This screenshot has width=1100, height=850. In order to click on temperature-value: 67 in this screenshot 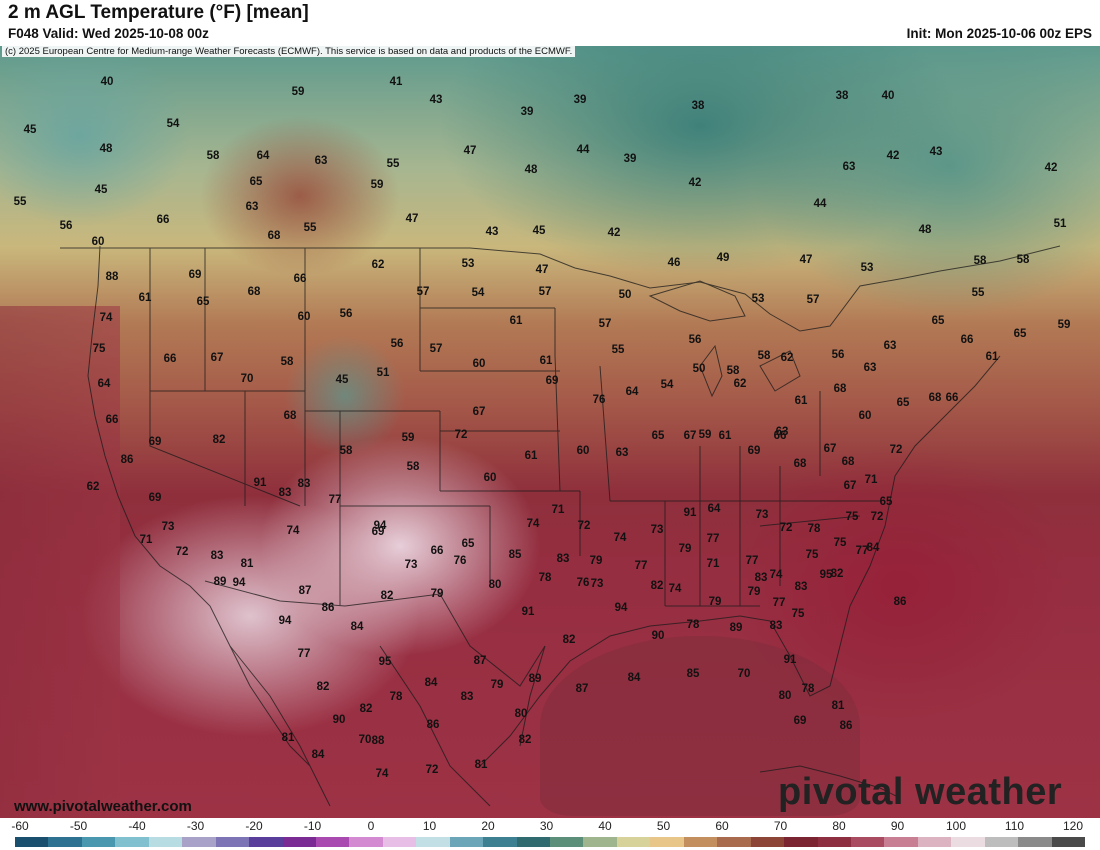, I will do `click(850, 486)`.